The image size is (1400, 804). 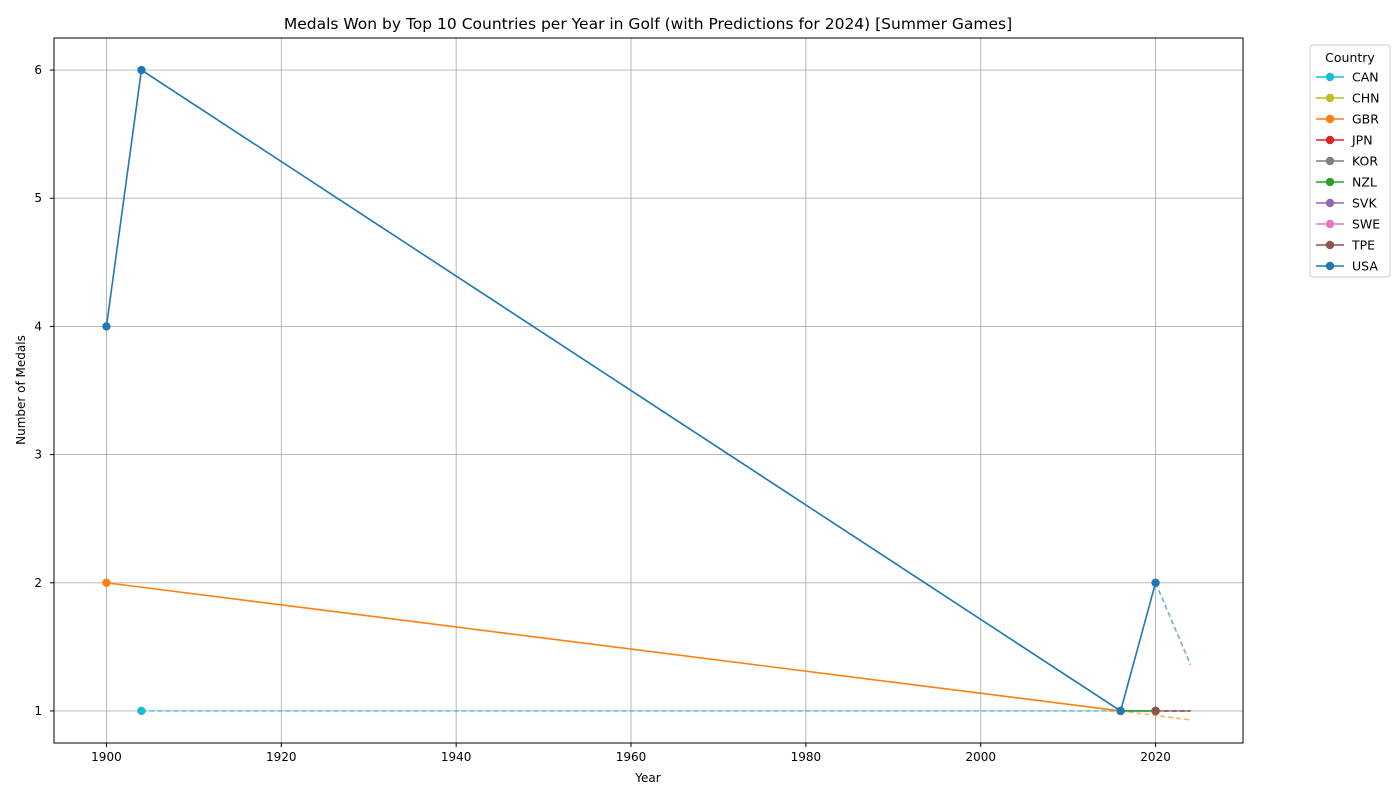 I want to click on x-tick-label: 1940, so click(x=456, y=757).